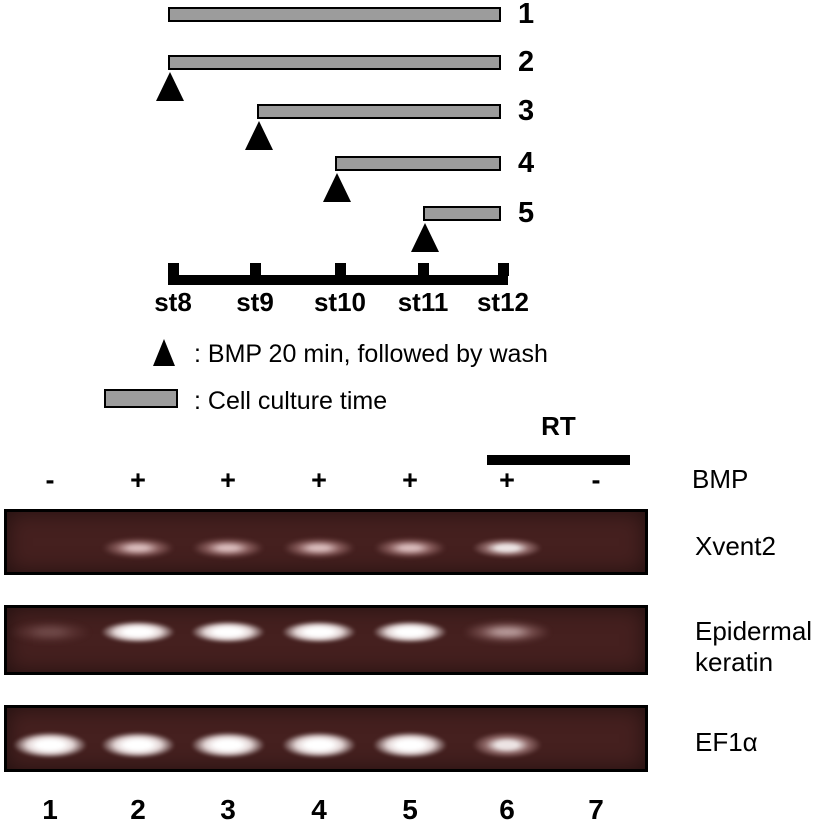  What do you see at coordinates (735, 546) in the screenshot?
I see `gene-label-1-line1: Xvent2` at bounding box center [735, 546].